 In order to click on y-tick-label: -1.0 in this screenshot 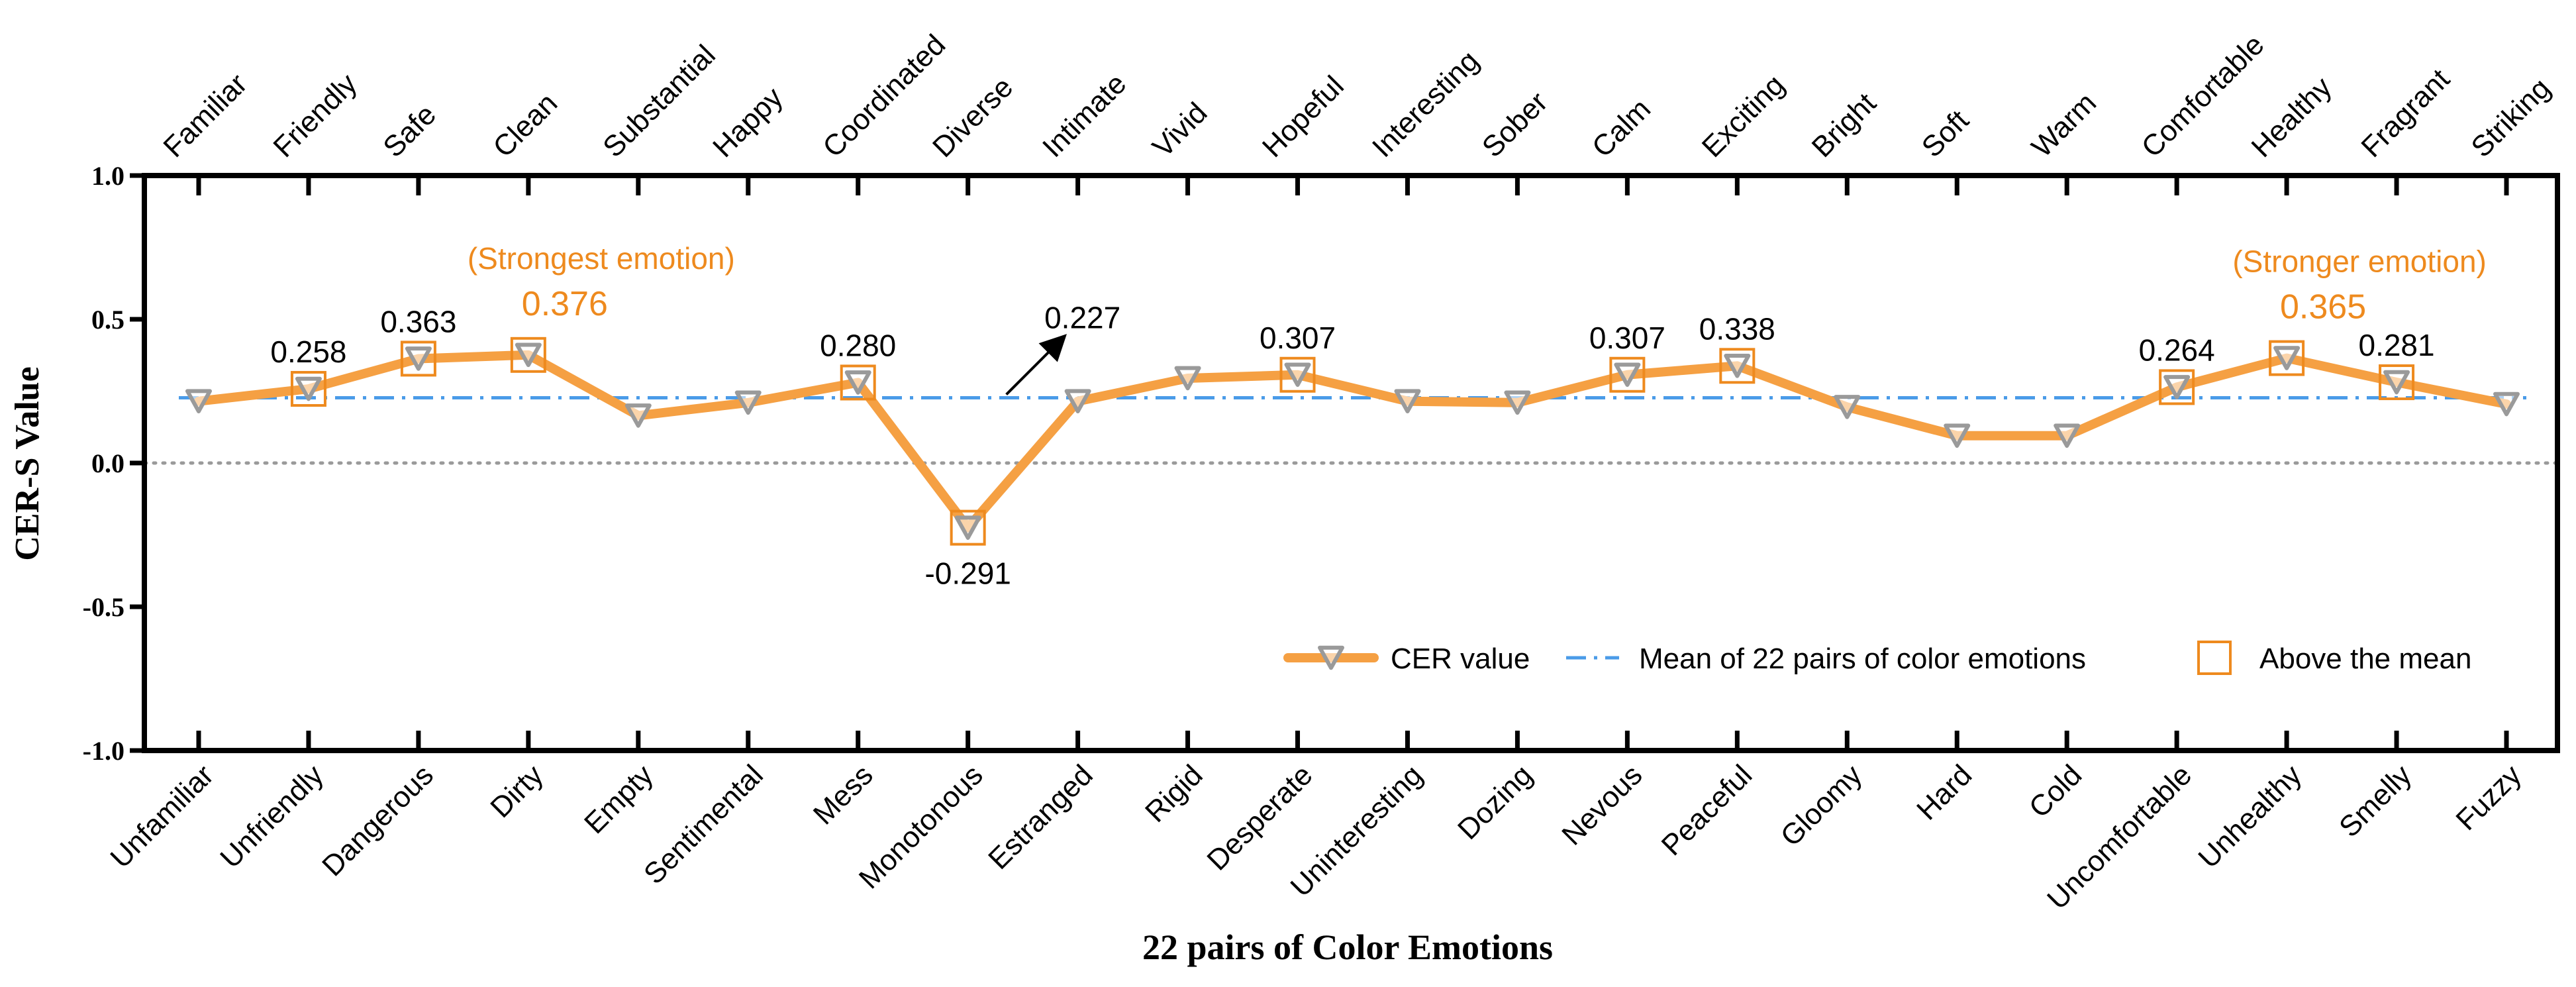, I will do `click(103, 751)`.